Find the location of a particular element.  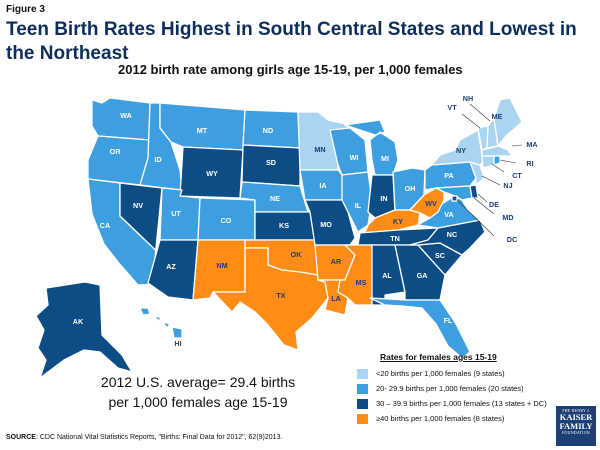

state-label-GA: GA is located at coordinates (422, 275).